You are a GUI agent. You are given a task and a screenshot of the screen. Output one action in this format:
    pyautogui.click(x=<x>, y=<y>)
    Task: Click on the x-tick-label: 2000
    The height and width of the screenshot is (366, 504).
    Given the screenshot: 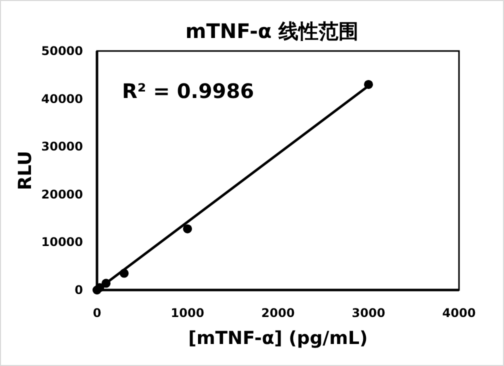 What is the action you would take?
    pyautogui.click(x=278, y=313)
    